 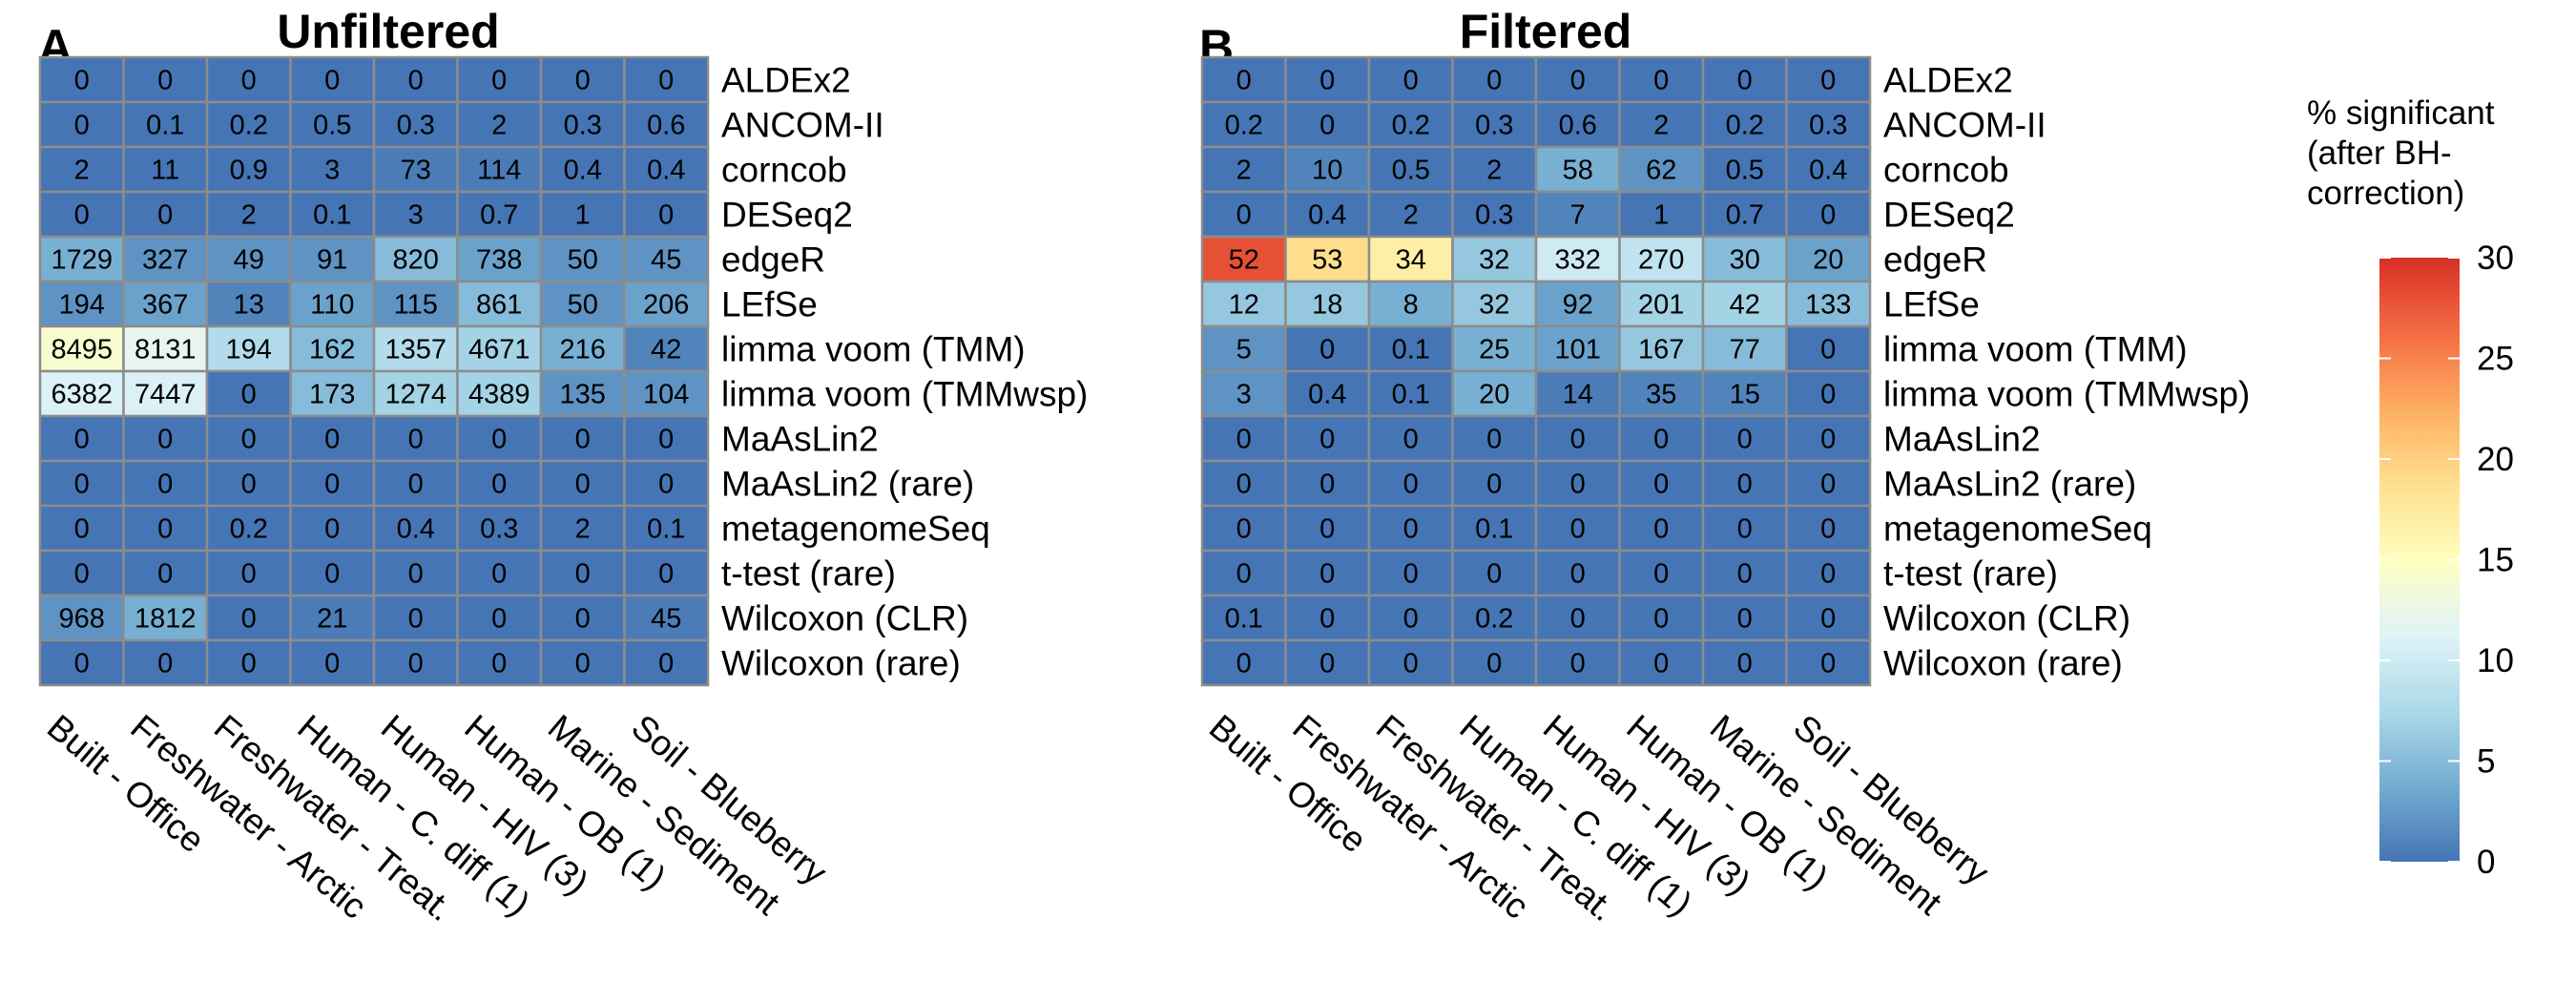 I want to click on cell-value-label: 30, so click(x=1745, y=260).